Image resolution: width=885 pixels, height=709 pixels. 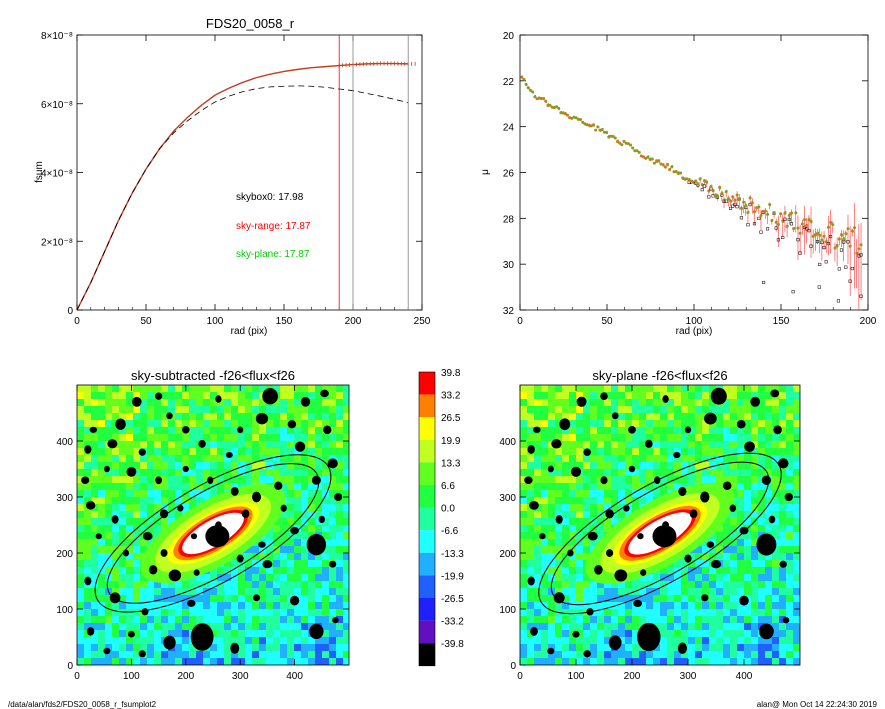 I want to click on map-y-tick-label: 0, so click(x=70, y=666).